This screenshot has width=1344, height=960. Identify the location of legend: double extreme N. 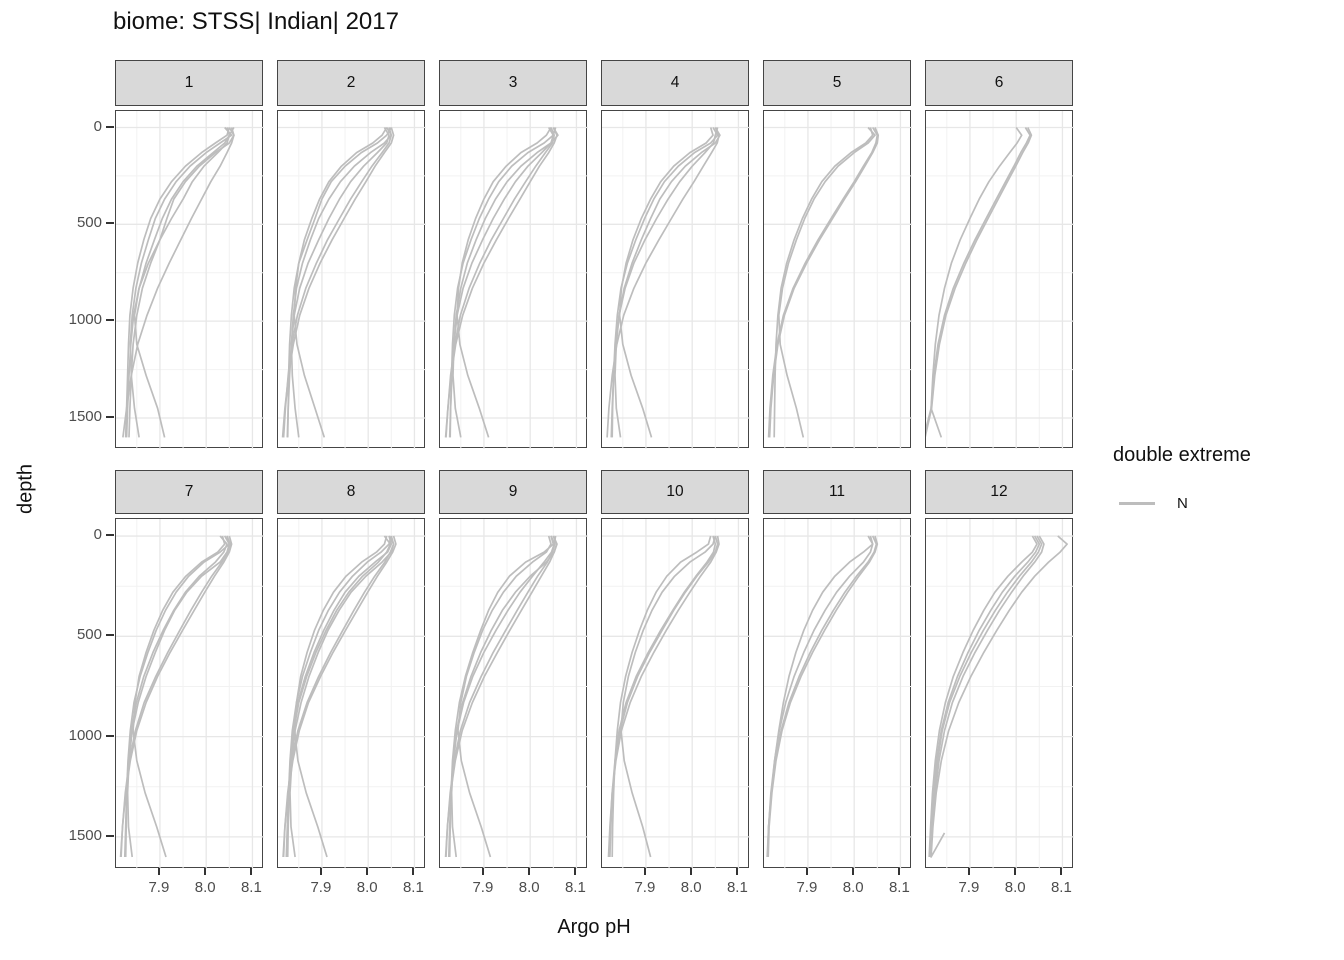
(1182, 478).